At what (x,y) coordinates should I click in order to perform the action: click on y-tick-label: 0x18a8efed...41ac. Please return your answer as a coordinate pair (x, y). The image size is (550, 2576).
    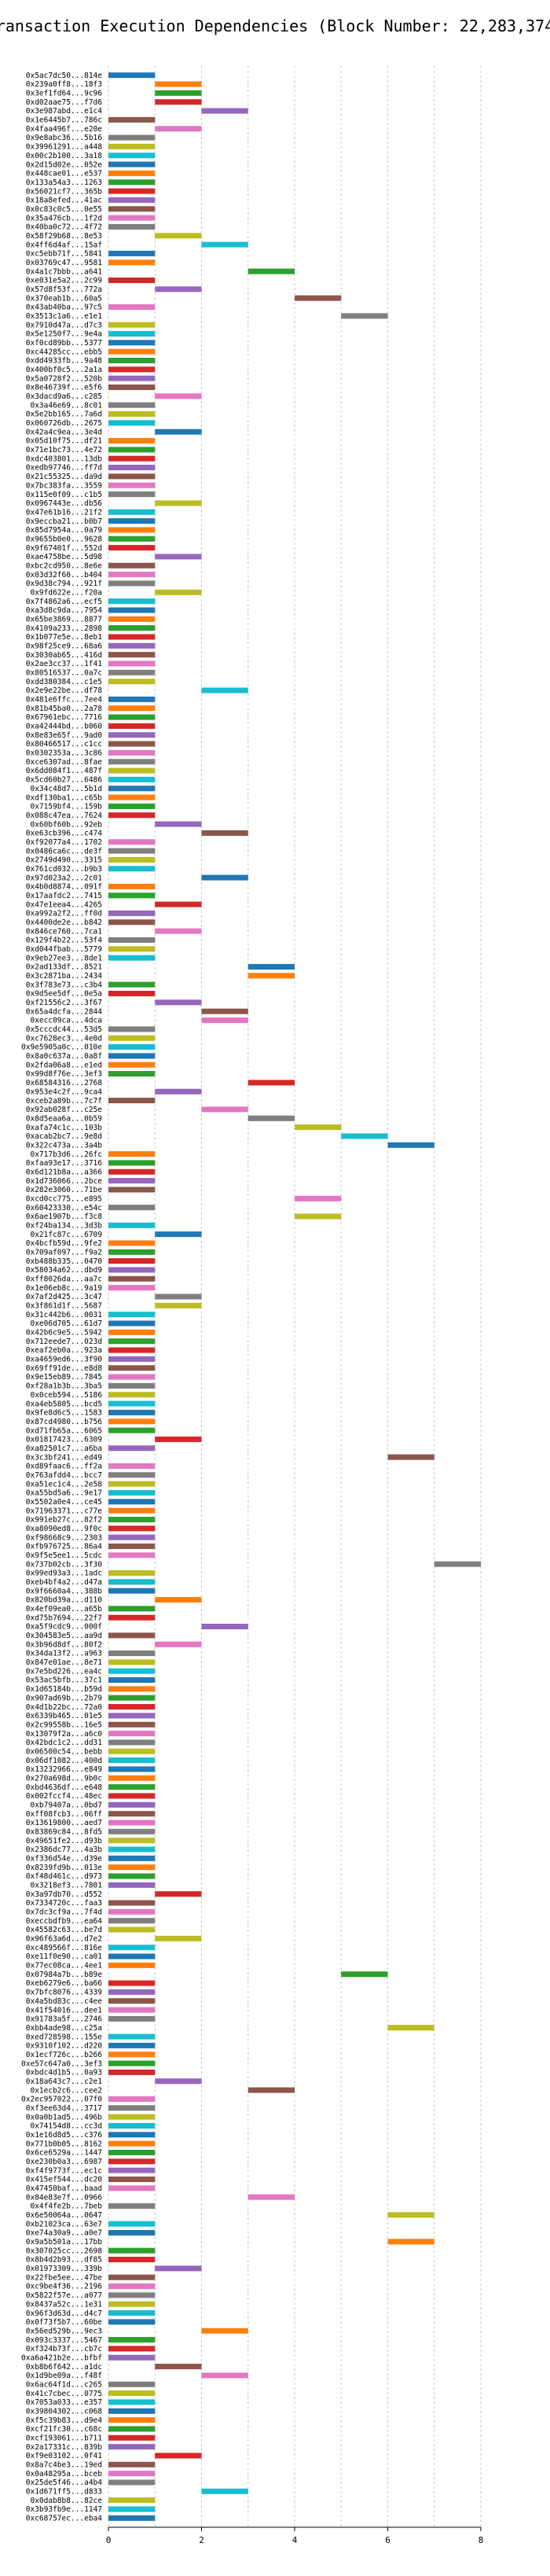
    Looking at the image, I should click on (64, 201).